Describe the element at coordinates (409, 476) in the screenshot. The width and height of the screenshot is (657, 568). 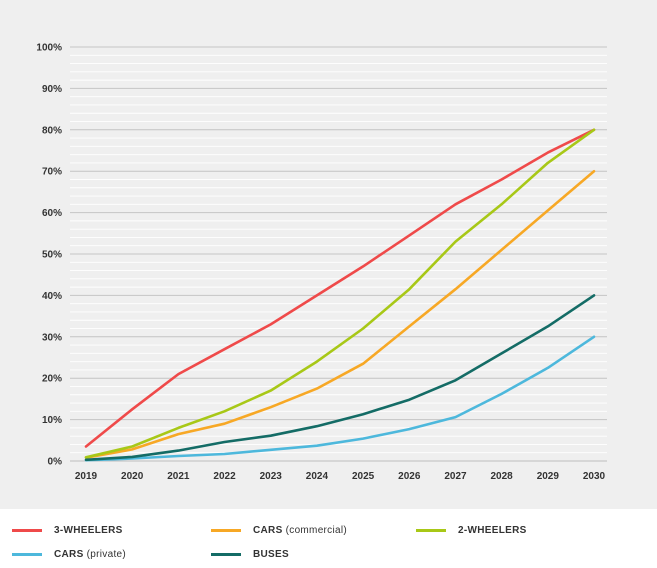
I see `x-tick-label: 2026` at that location.